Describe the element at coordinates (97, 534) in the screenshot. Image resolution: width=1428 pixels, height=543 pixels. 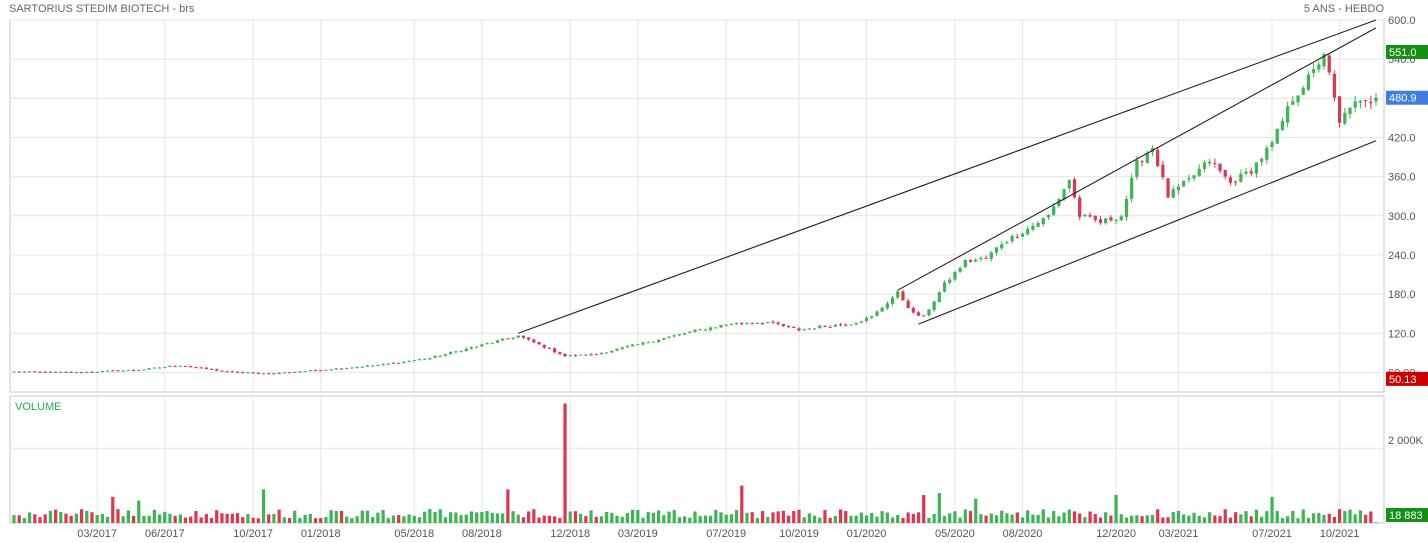
I see `x-tick-label: 03/2017` at that location.